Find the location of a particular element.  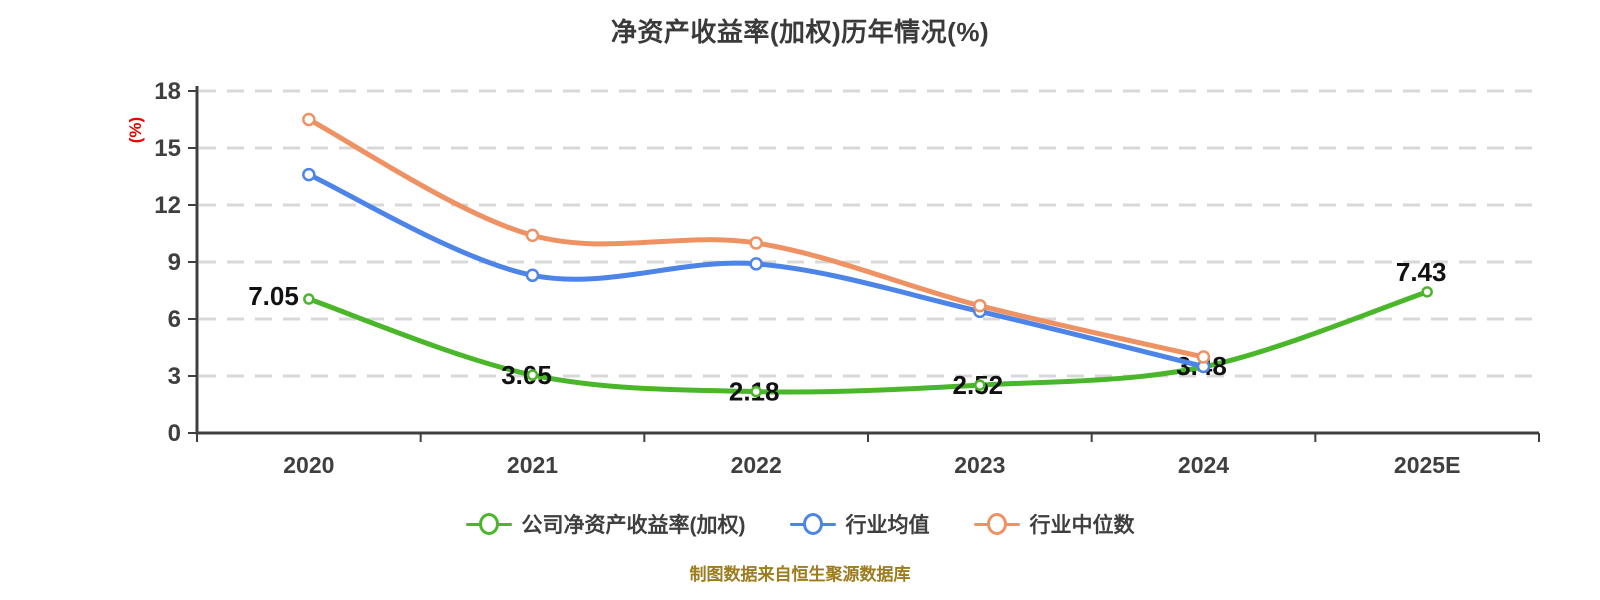

x-axis-tick-label: 2020 is located at coordinates (308, 465).